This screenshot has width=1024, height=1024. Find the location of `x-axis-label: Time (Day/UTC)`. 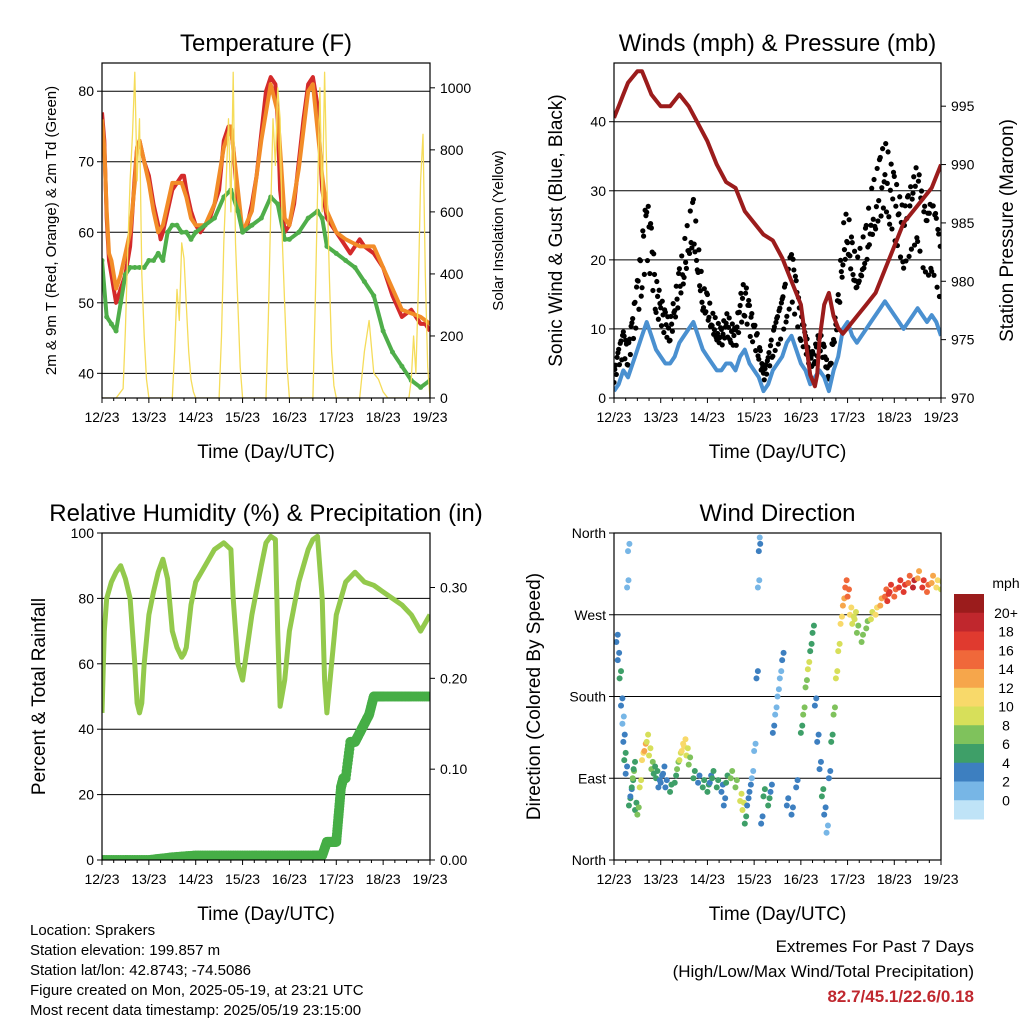

x-axis-label: Time (Day/UTC) is located at coordinates (778, 452).